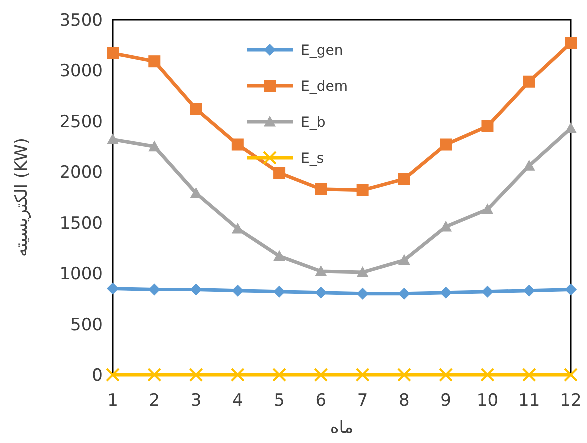 This screenshot has height=443, width=587. What do you see at coordinates (81, 72) in the screenshot?
I see `y-tick-label: 3000` at bounding box center [81, 72].